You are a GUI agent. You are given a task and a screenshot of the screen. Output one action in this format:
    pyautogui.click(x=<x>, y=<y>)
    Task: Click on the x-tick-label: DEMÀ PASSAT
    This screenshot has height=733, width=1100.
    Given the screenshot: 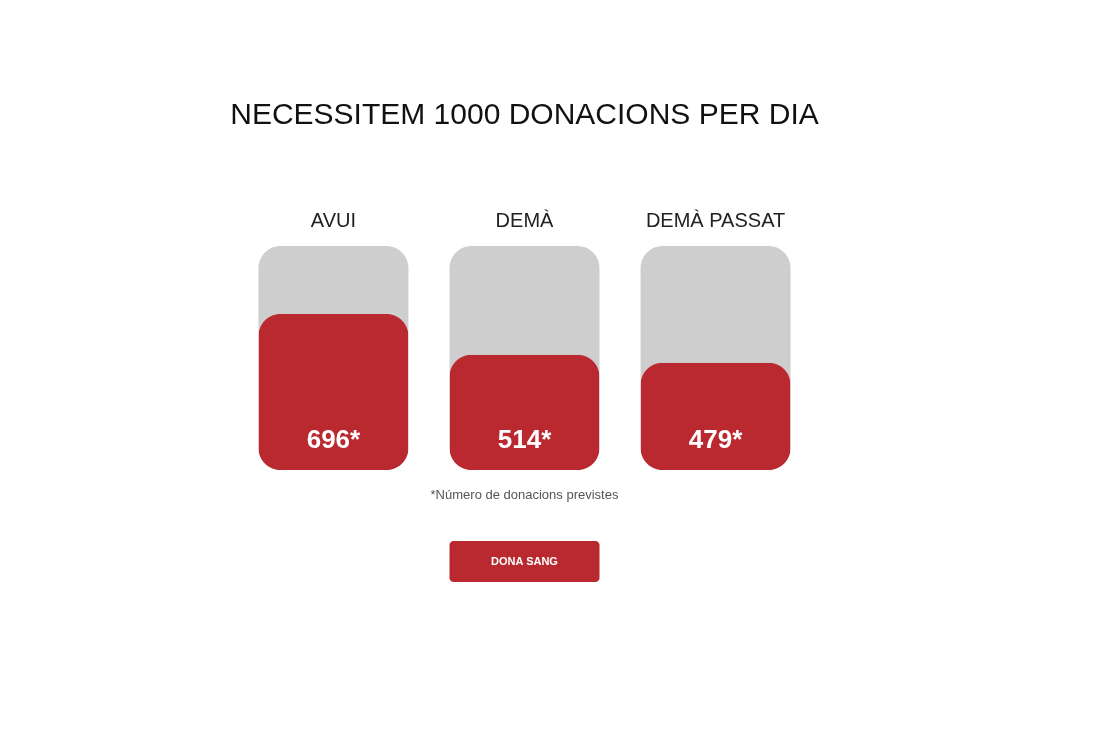 What is the action you would take?
    pyautogui.click(x=715, y=219)
    